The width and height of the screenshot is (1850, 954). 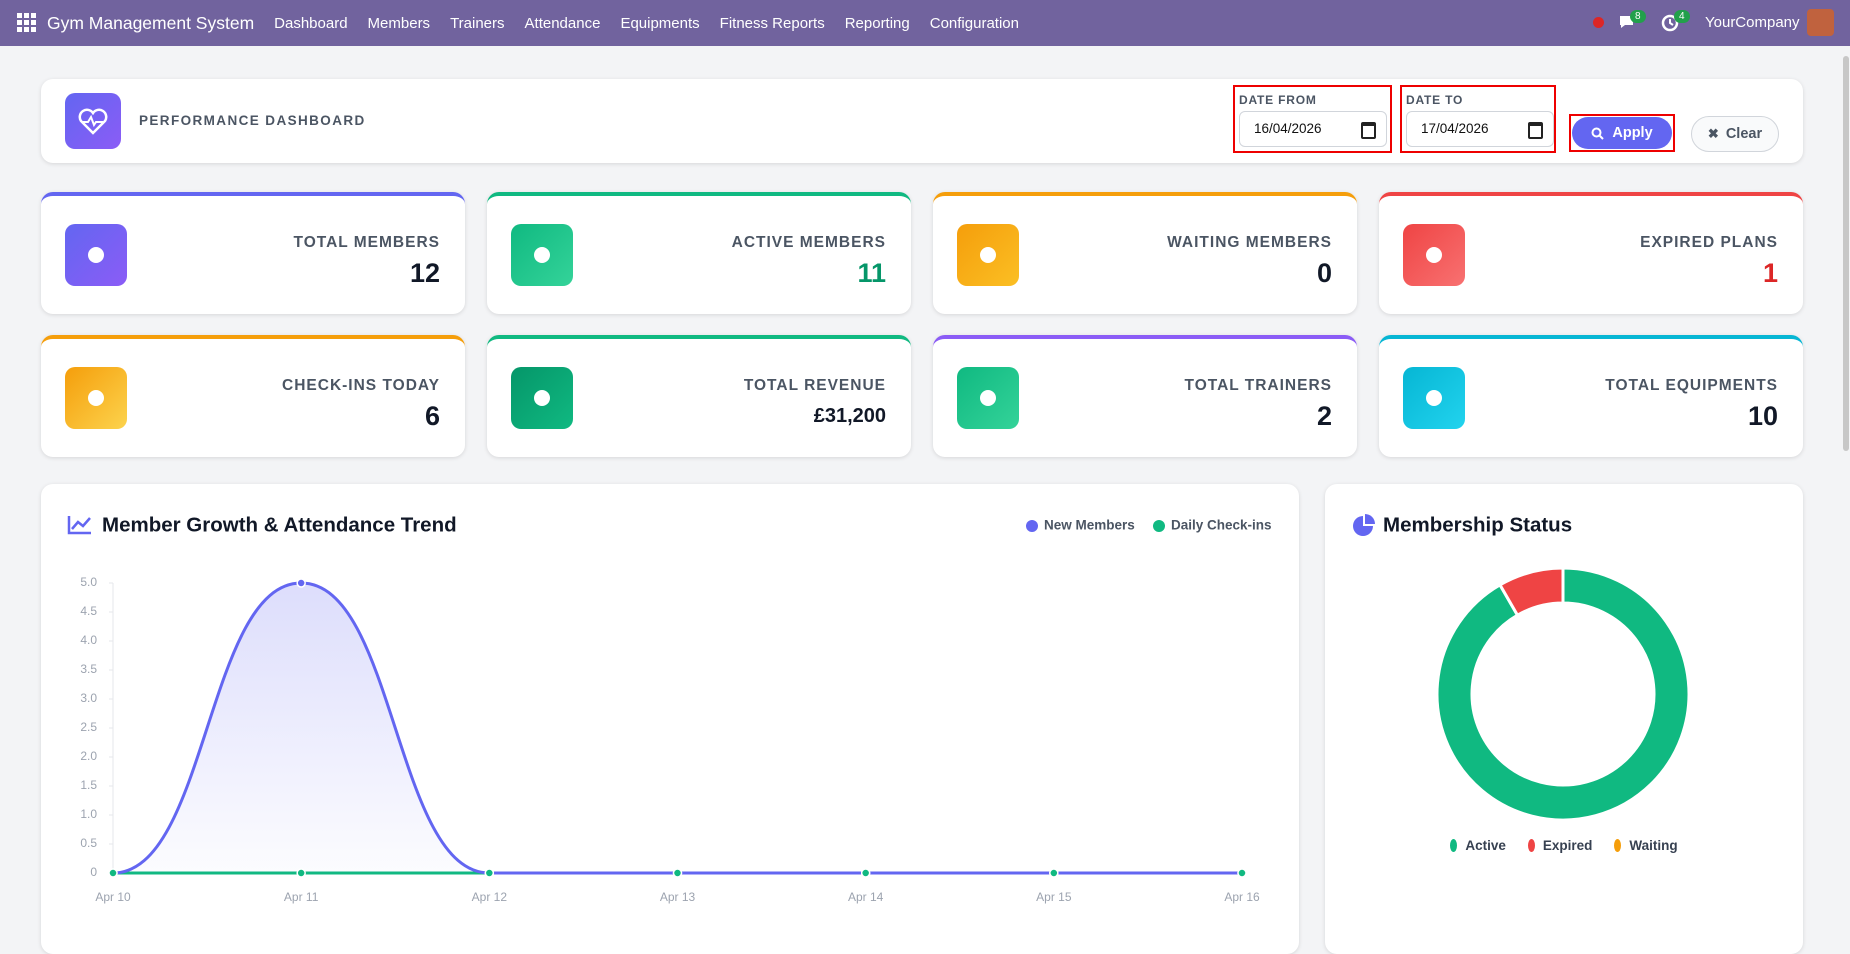 What do you see at coordinates (113, 897) in the screenshot?
I see `x-tick-label: Apr 10` at bounding box center [113, 897].